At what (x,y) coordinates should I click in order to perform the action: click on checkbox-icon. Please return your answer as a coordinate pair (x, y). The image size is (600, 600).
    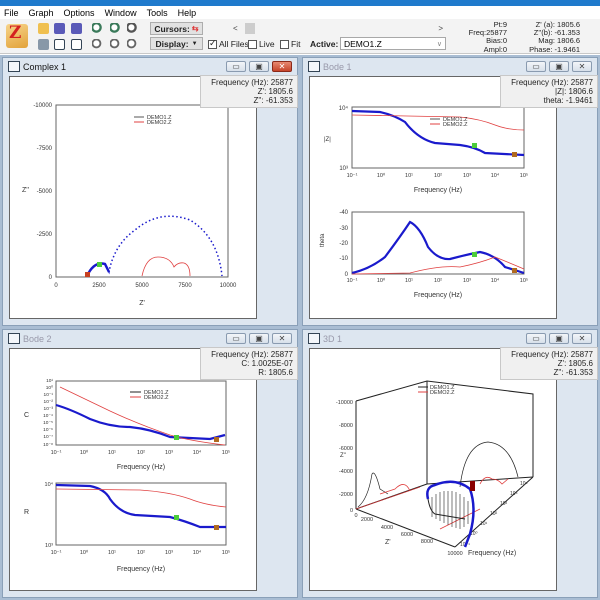
    Looking at the image, I should click on (284, 44).